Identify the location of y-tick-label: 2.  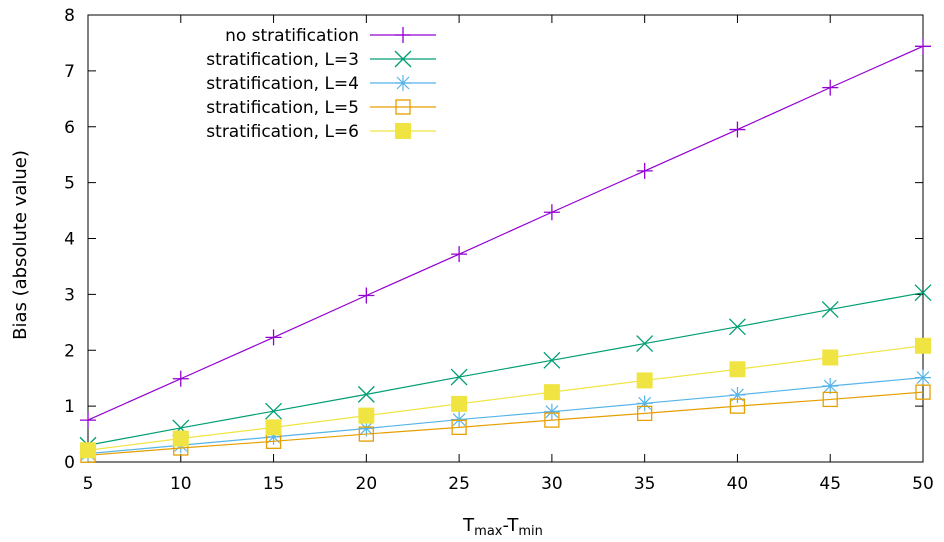
(69, 351).